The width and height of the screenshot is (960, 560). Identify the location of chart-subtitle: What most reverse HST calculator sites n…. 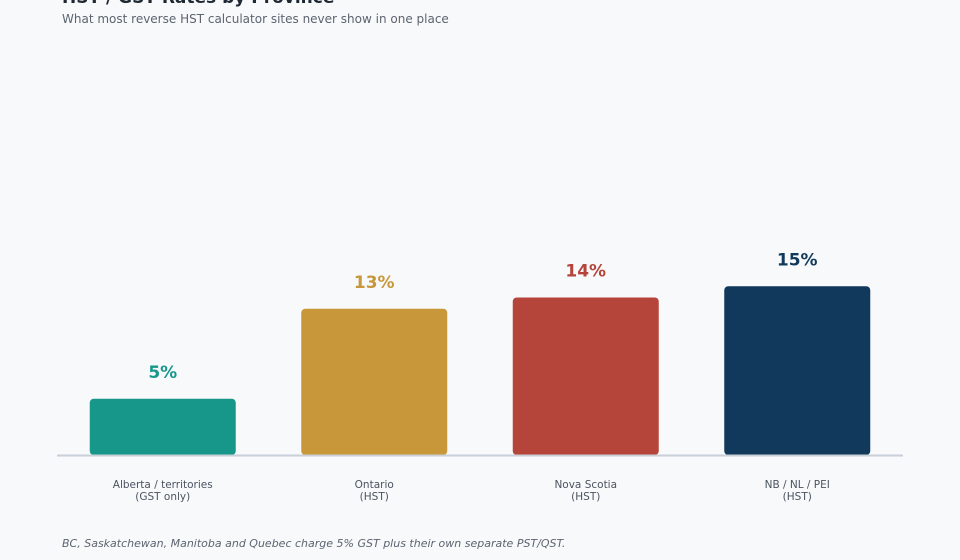
(255, 19).